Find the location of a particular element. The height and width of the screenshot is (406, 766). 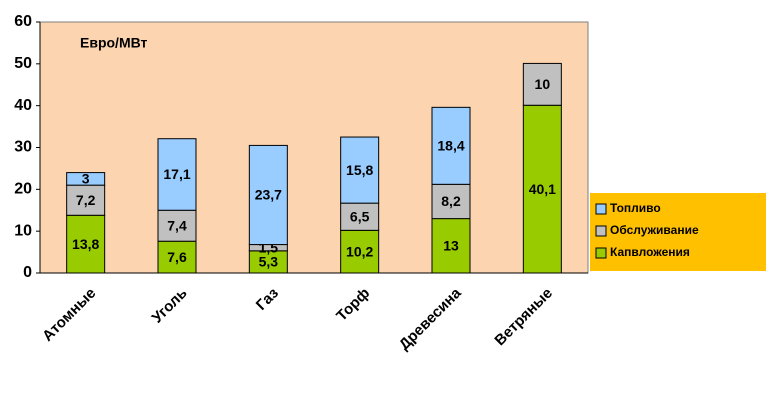

data-label: 8,2 is located at coordinates (451, 201).